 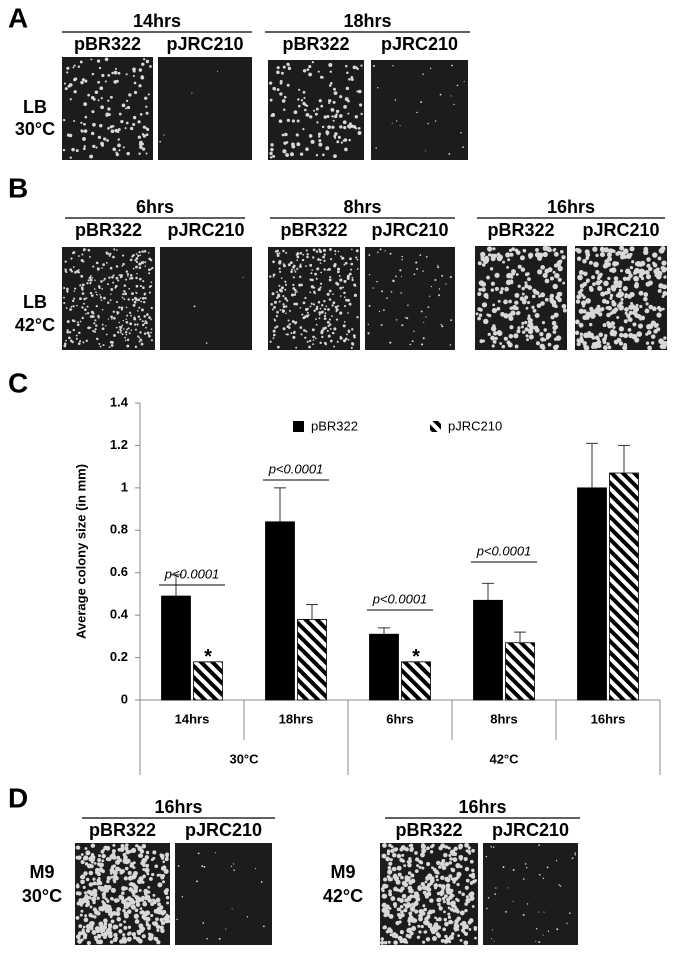 What do you see at coordinates (416, 657) in the screenshot?
I see `significance-marker: *` at bounding box center [416, 657].